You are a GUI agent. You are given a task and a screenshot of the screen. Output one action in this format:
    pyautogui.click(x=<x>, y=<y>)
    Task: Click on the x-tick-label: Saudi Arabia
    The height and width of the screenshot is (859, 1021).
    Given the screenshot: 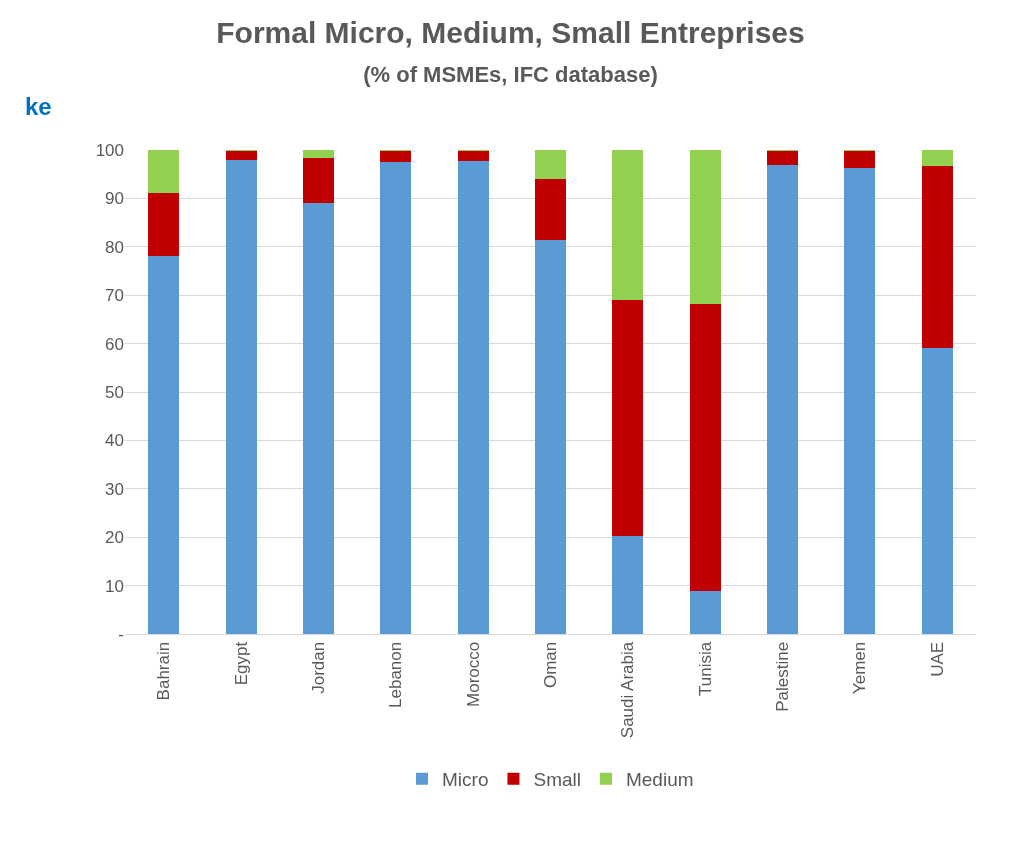 What is the action you would take?
    pyautogui.click(x=628, y=690)
    